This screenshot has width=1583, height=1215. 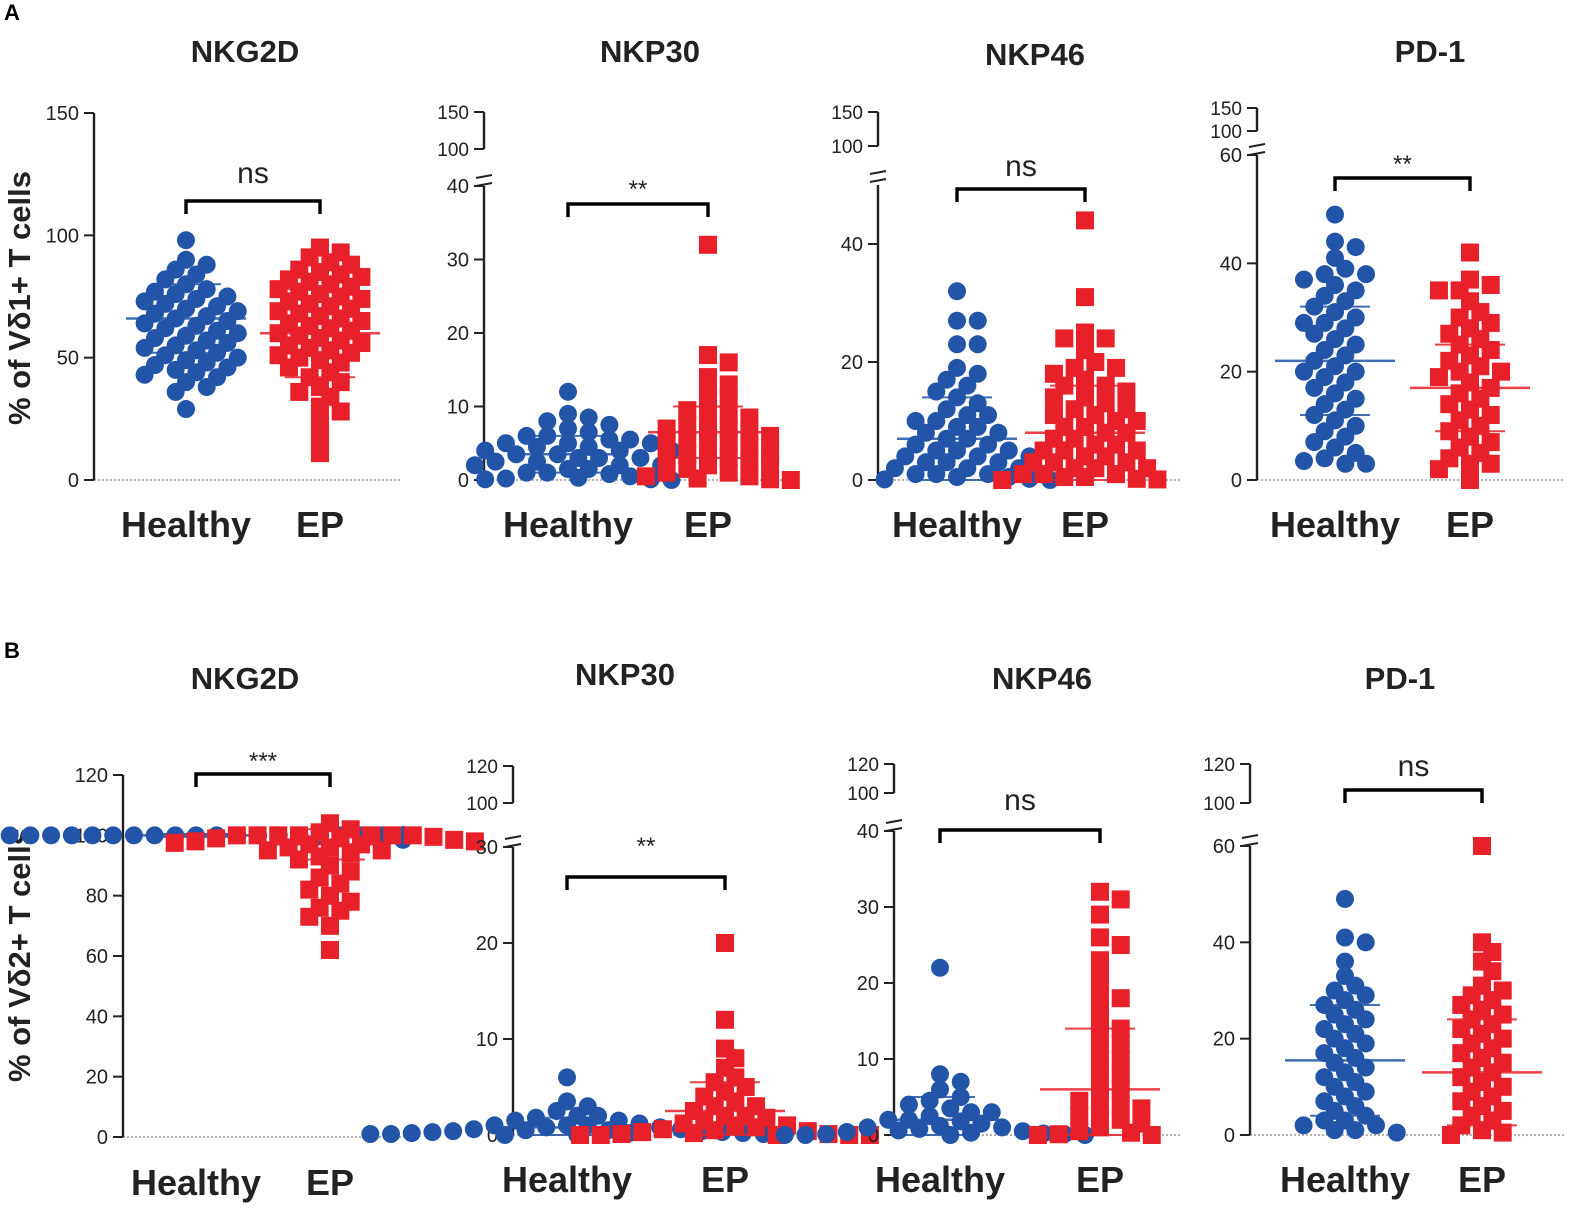 I want to click on y-tick-label: 30, so click(x=458, y=261).